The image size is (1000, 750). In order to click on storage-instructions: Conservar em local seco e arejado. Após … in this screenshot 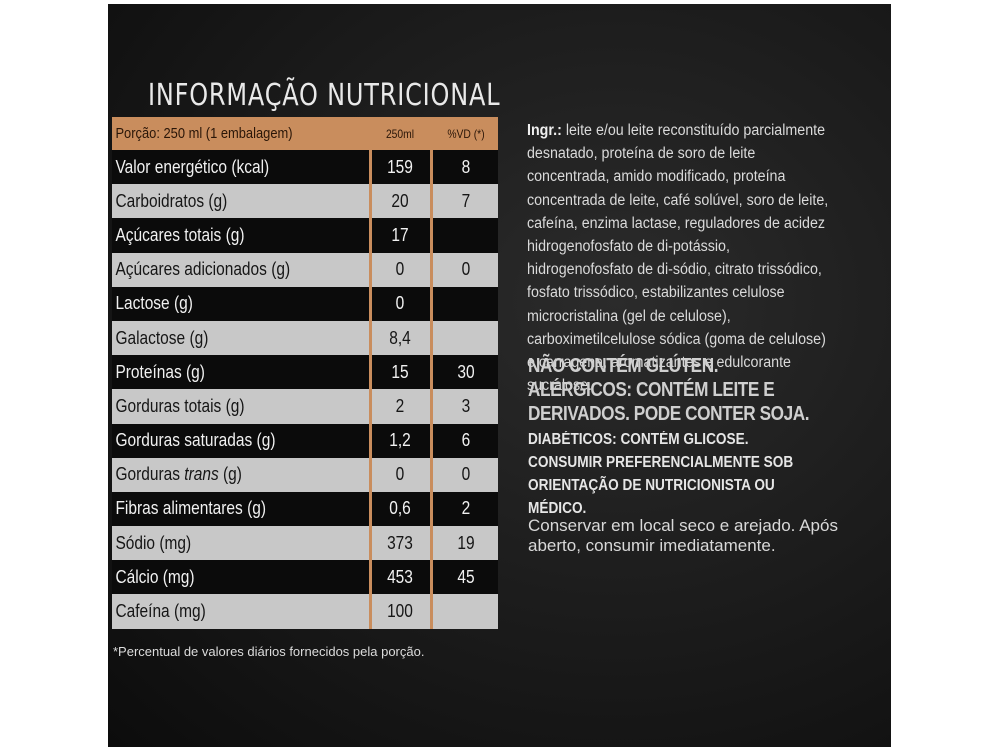, I will do `click(683, 535)`.